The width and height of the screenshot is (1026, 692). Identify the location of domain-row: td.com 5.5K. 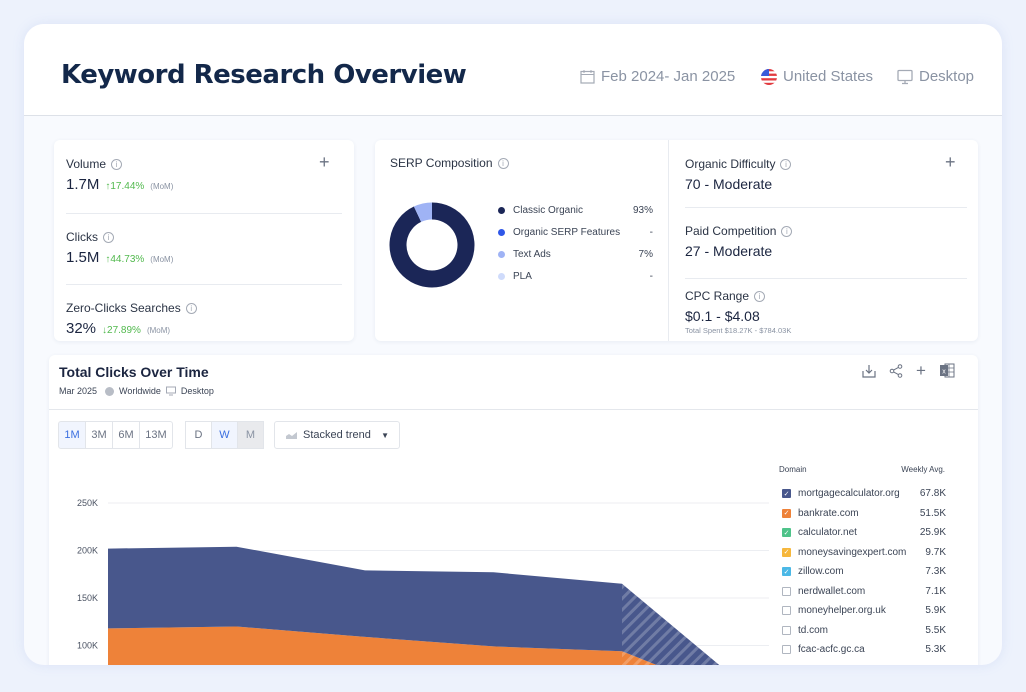
(864, 631).